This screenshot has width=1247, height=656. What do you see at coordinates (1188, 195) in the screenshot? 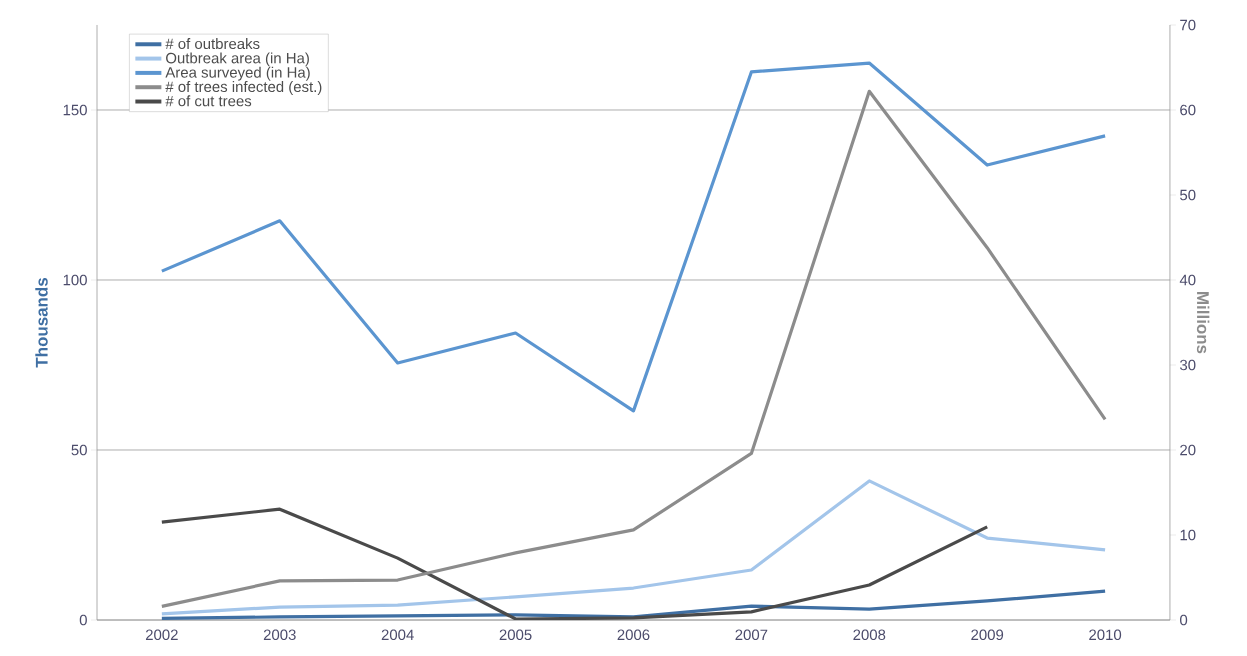
I see `y2-tick-label: 50` at bounding box center [1188, 195].